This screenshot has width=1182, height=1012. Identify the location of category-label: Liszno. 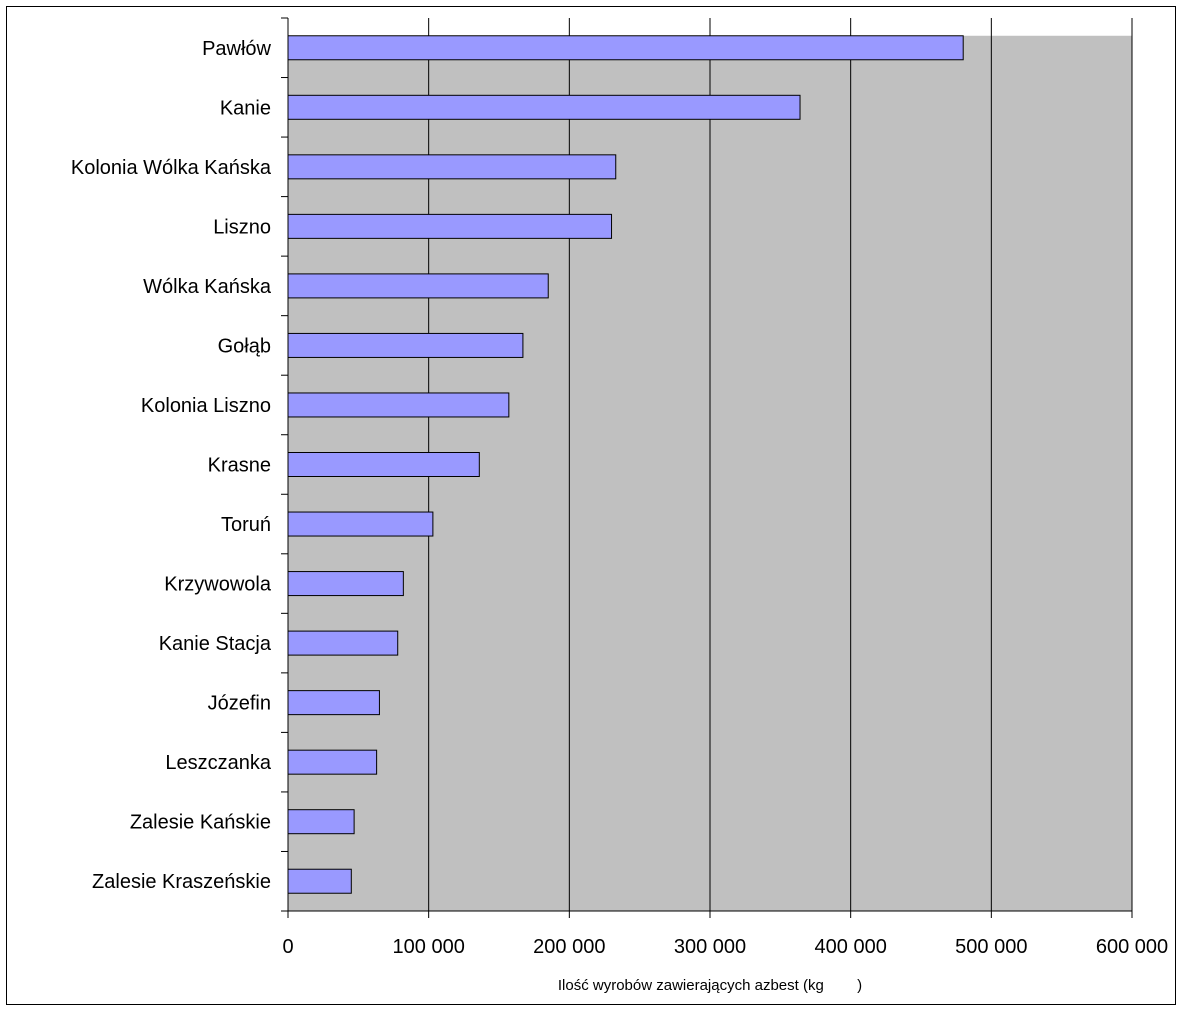
(242, 227).